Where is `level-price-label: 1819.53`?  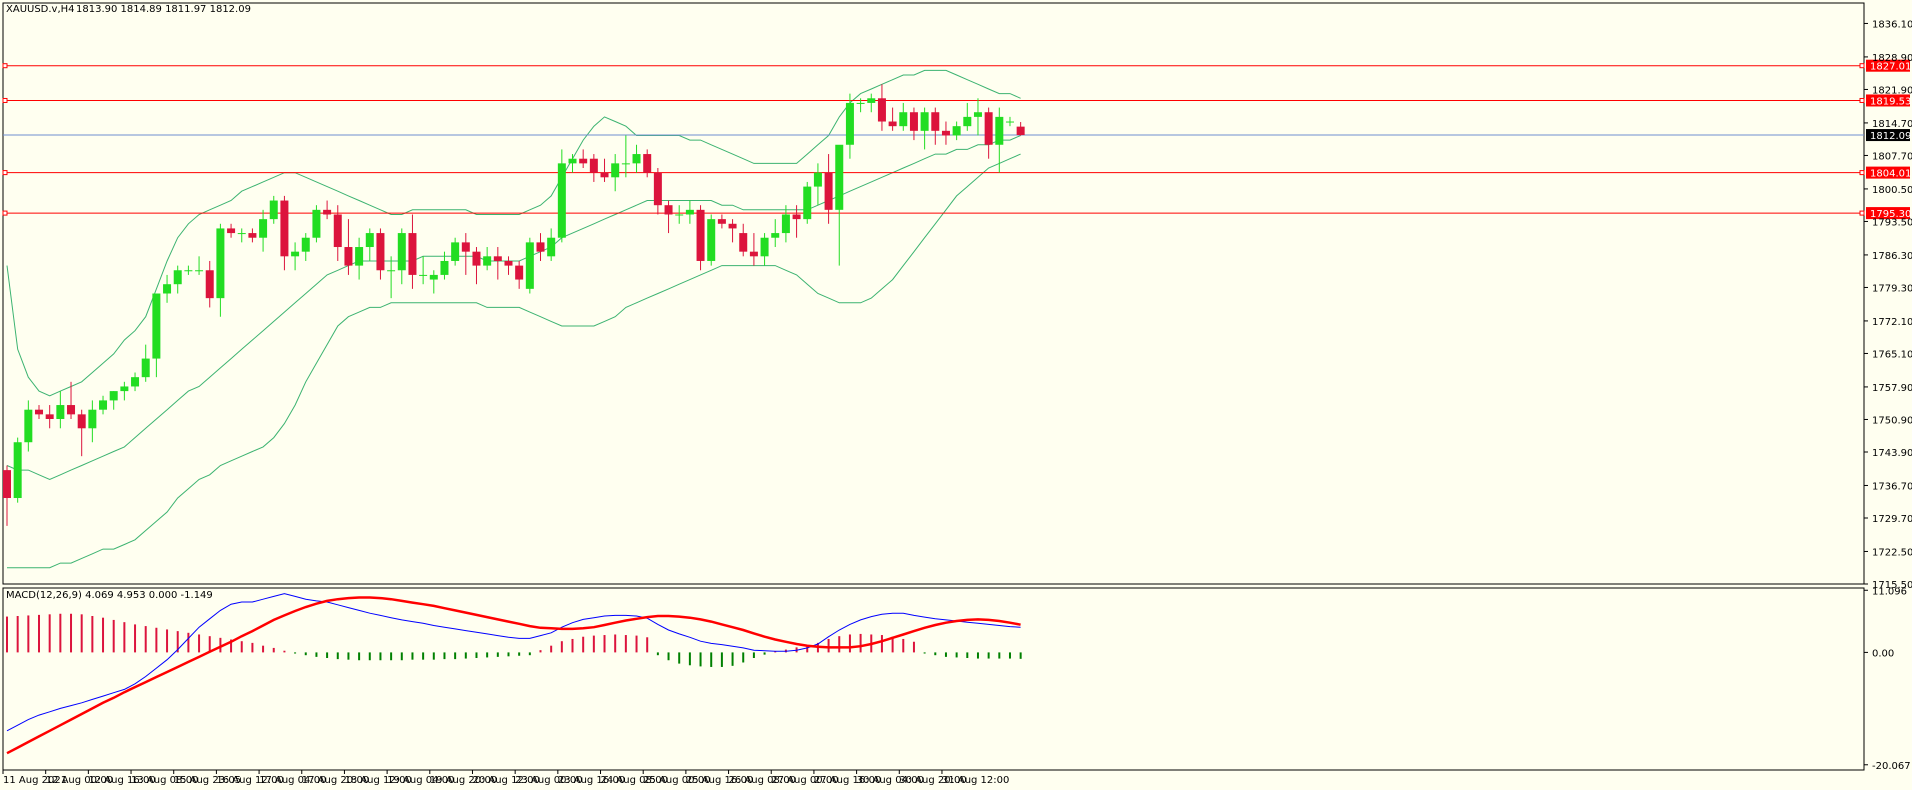
level-price-label: 1819.53 is located at coordinates (1890, 101).